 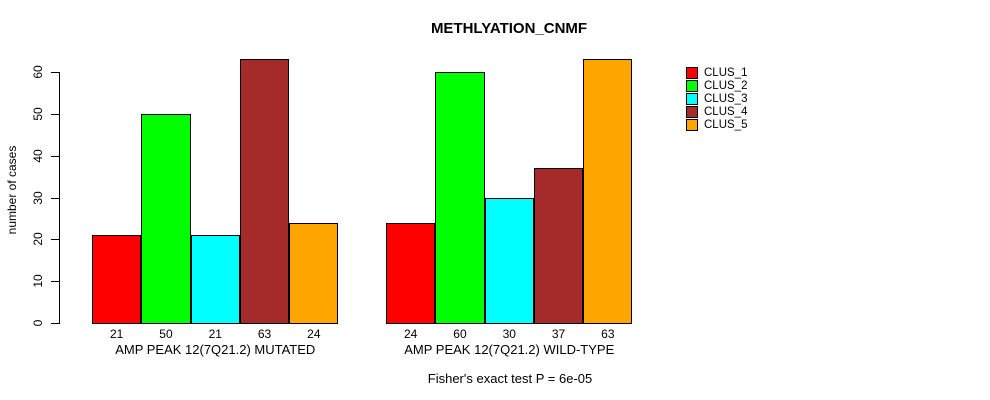 I want to click on legend-item: CLUS_5, so click(x=716, y=125).